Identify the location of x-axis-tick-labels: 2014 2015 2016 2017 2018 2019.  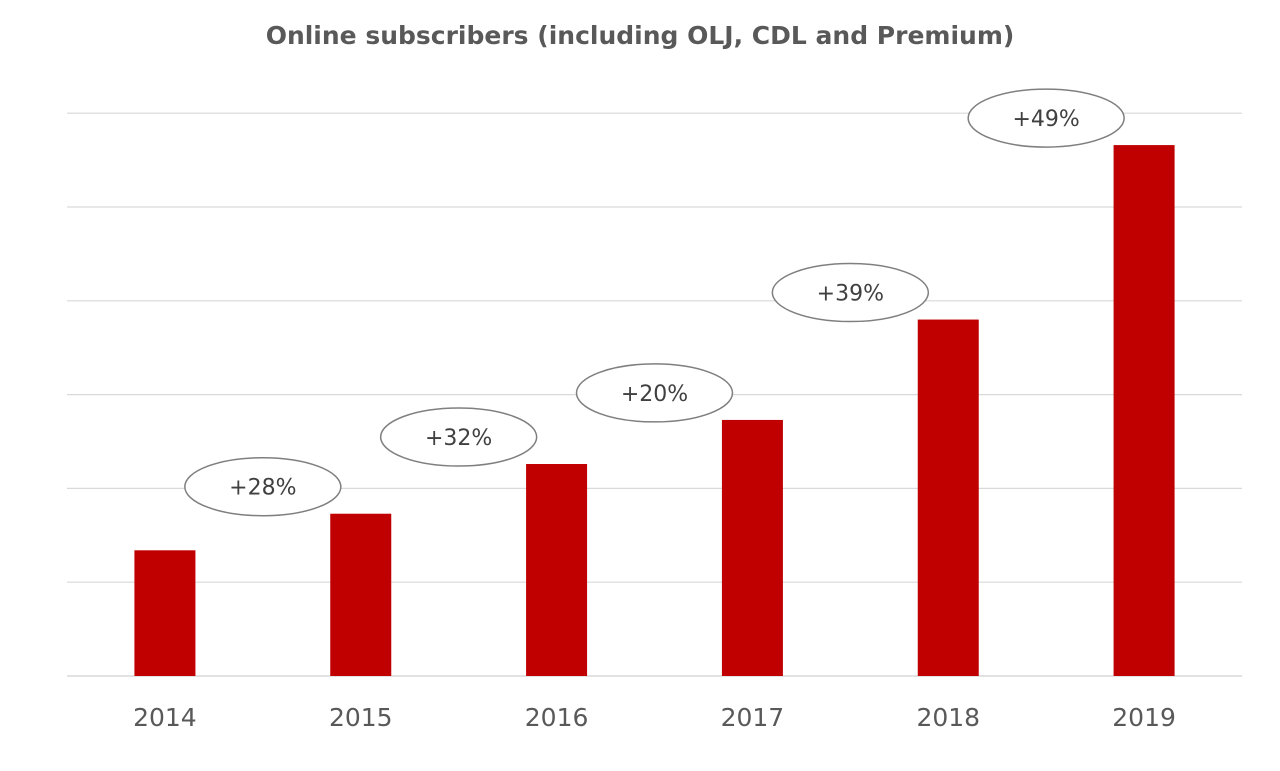
(654, 717).